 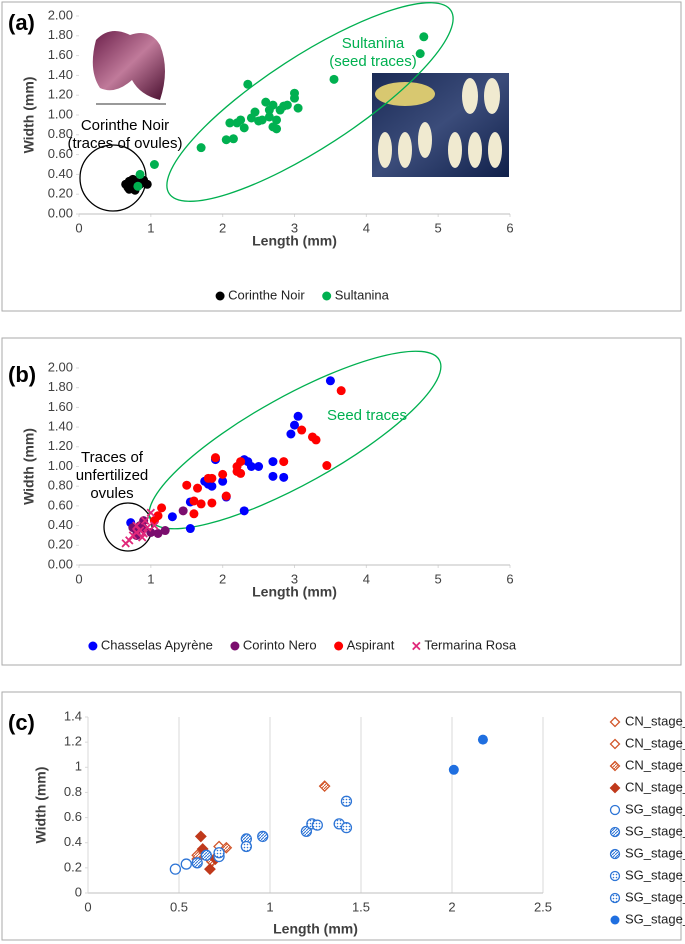 I want to click on y-tick-label: 1.80, so click(x=60, y=386).